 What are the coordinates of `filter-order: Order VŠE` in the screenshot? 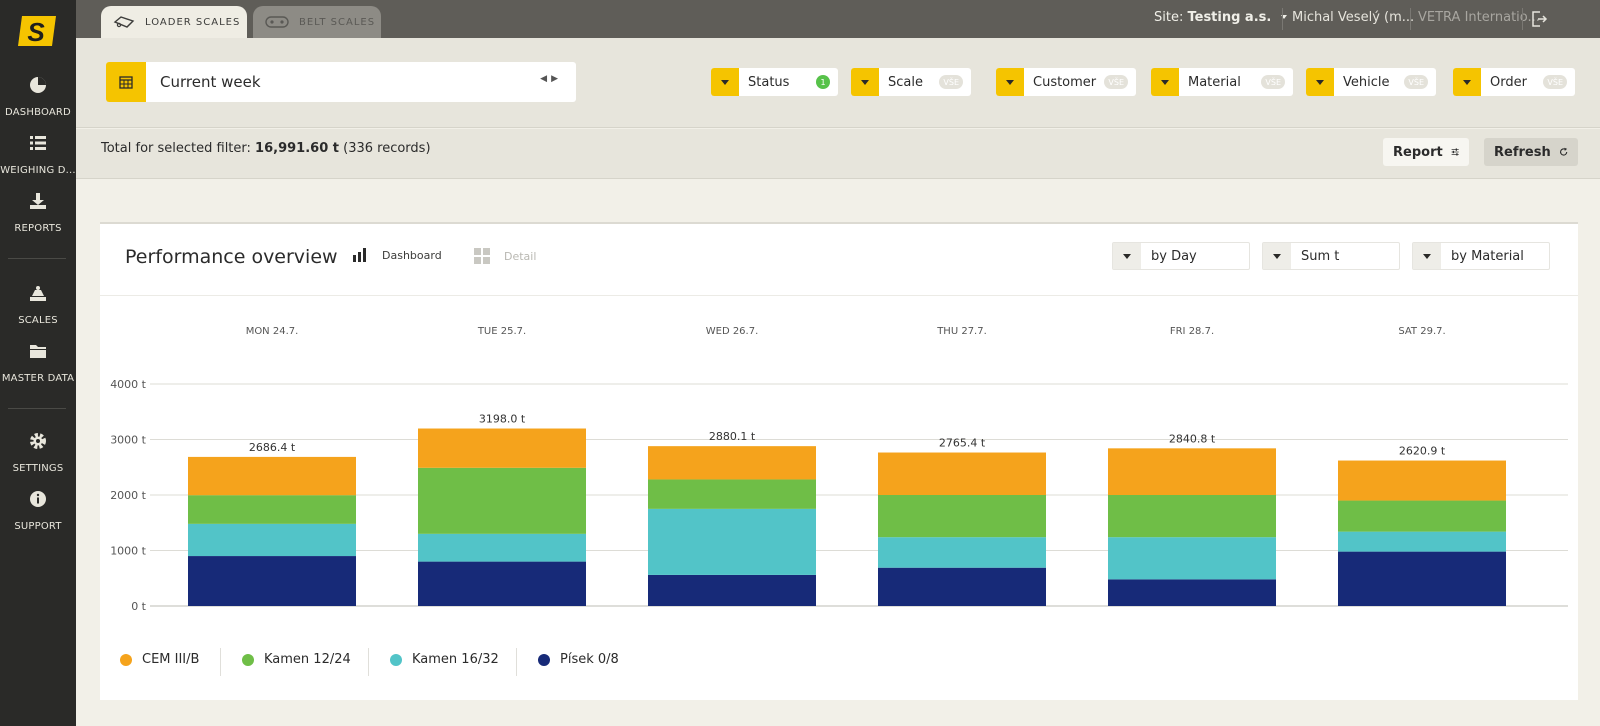 It's located at (1514, 82).